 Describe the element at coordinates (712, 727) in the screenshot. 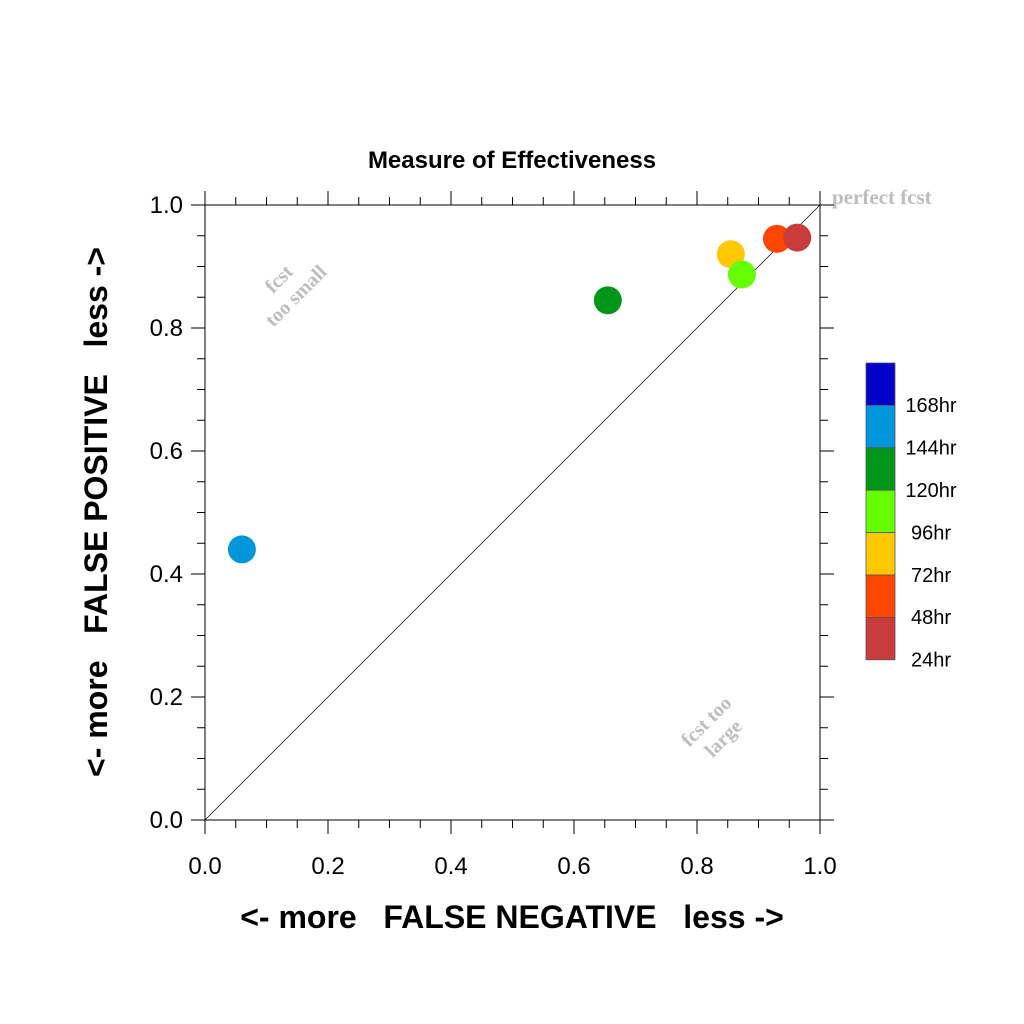

I see `annotation-fcst-too-large: fcst too large` at that location.